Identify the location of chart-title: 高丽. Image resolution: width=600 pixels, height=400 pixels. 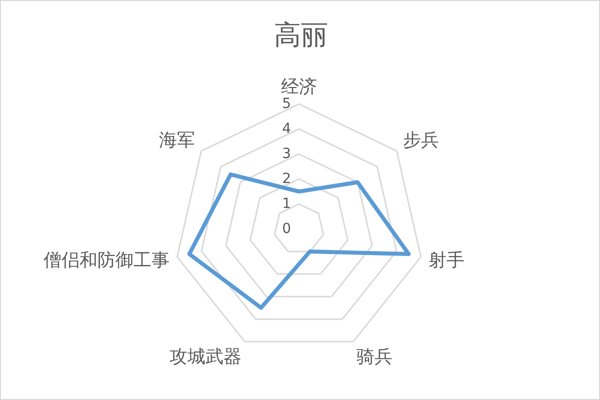
(301, 35).